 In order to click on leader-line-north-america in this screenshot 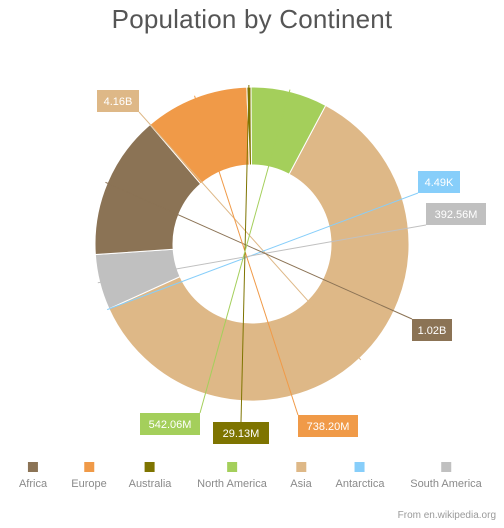, I will do `click(245, 251)`.